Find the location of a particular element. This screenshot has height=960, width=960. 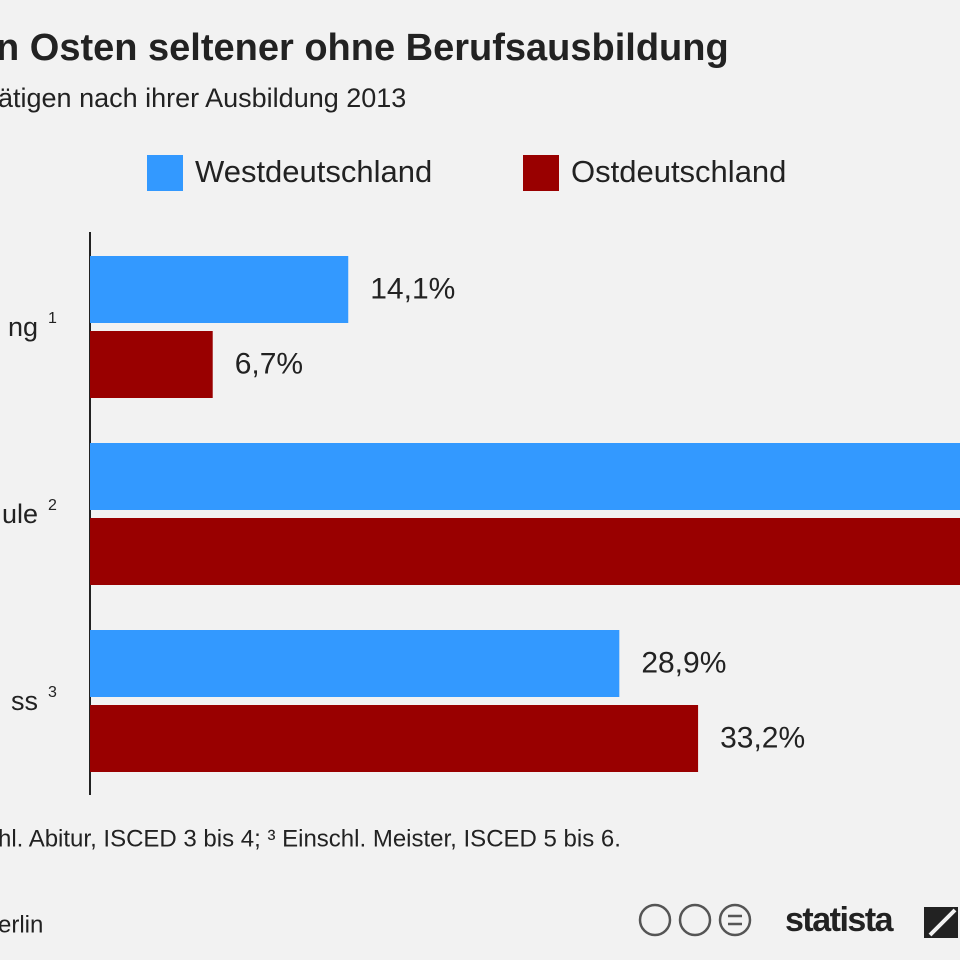

y-tick-label: ss is located at coordinates (24, 701).